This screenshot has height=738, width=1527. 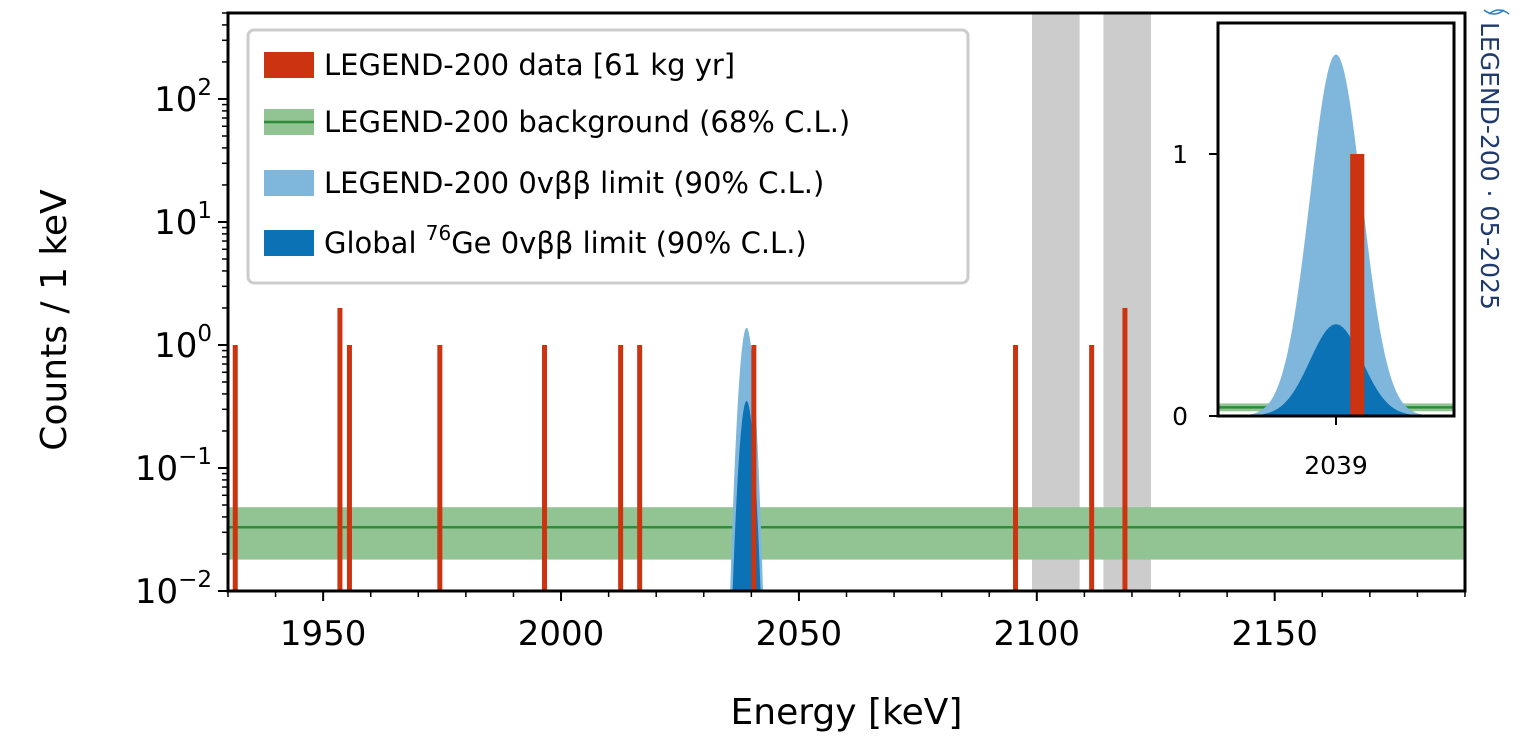 I want to click on watermark: LEGEND-200 · 05-2025, so click(x=1492, y=159).